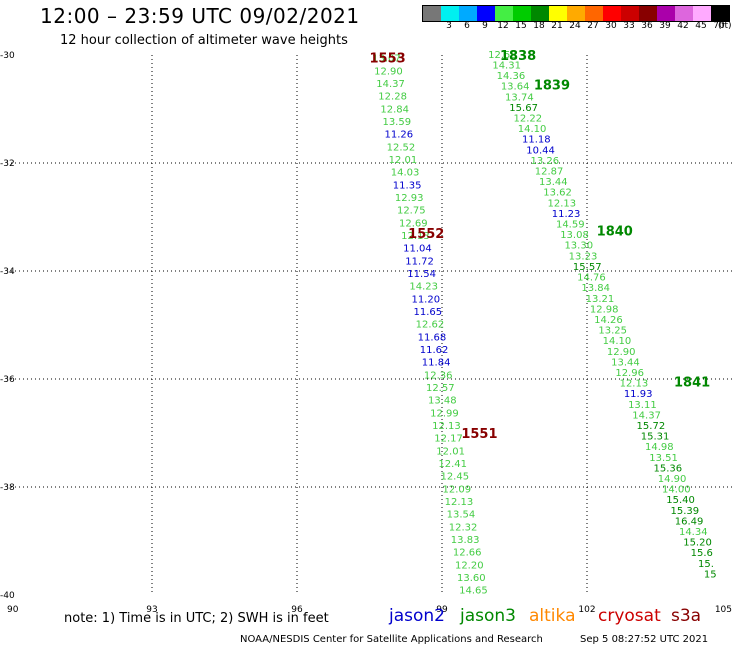 This screenshot has width=740, height=650. I want to click on wave-height-value: 11.62, so click(434, 350).